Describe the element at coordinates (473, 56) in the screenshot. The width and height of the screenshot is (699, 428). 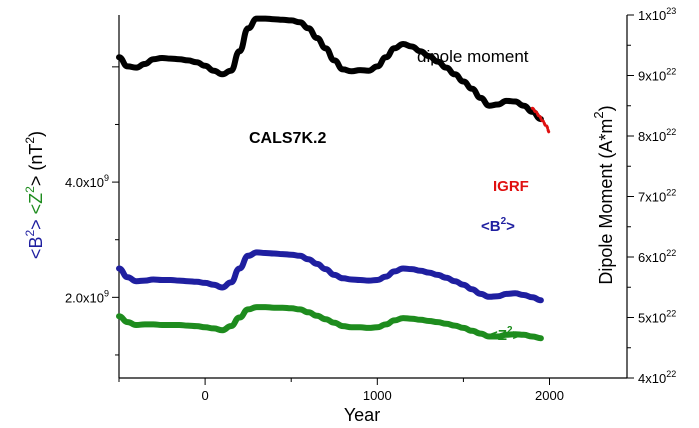
I see `annotation-dipole-moment: dipole moment` at that location.